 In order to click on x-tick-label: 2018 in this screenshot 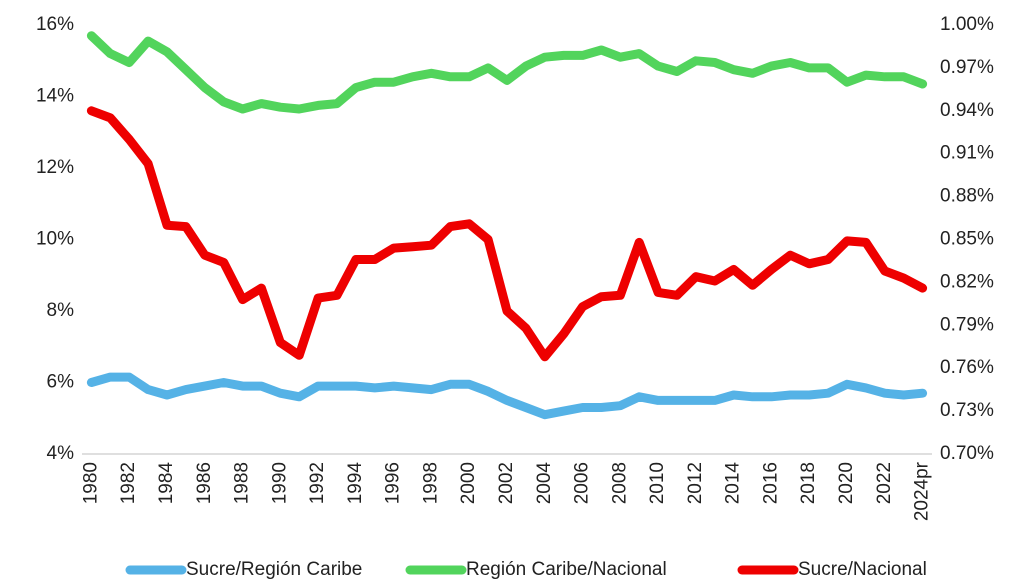, I will do `click(808, 483)`.